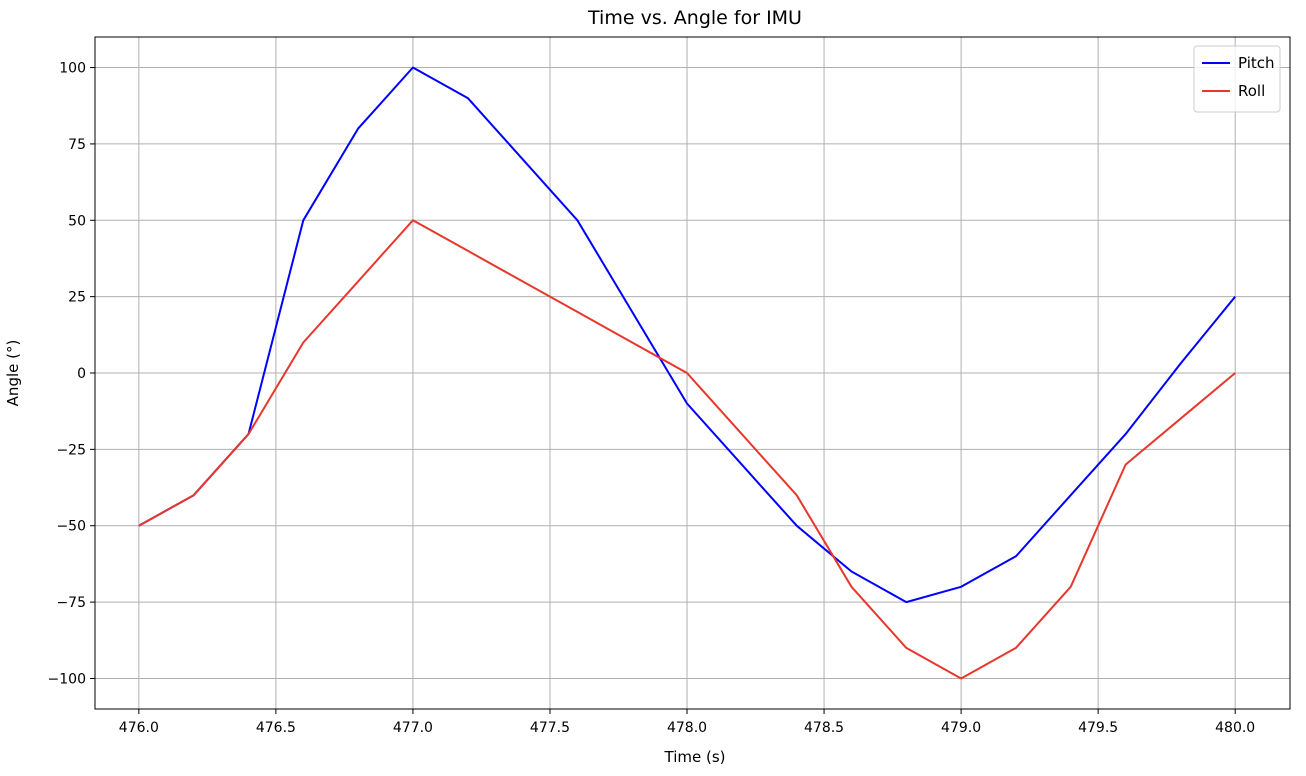 The width and height of the screenshot is (1306, 776). Describe the element at coordinates (81, 374) in the screenshot. I see `y-tick-label: 0` at that location.